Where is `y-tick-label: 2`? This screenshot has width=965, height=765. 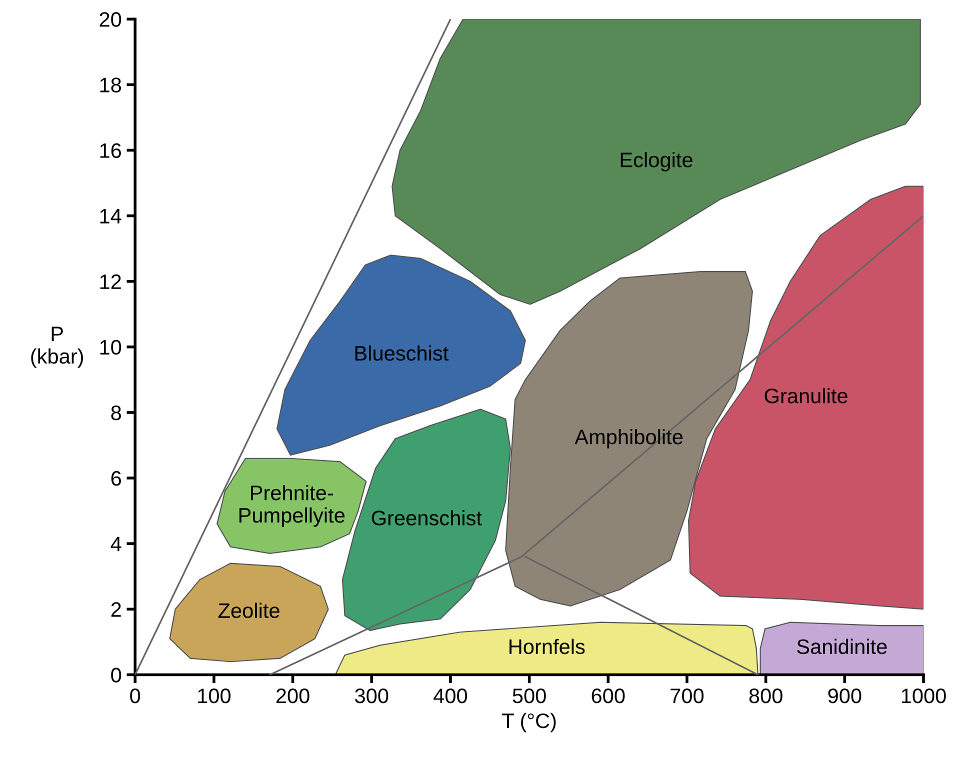 y-tick-label: 2 is located at coordinates (116, 609).